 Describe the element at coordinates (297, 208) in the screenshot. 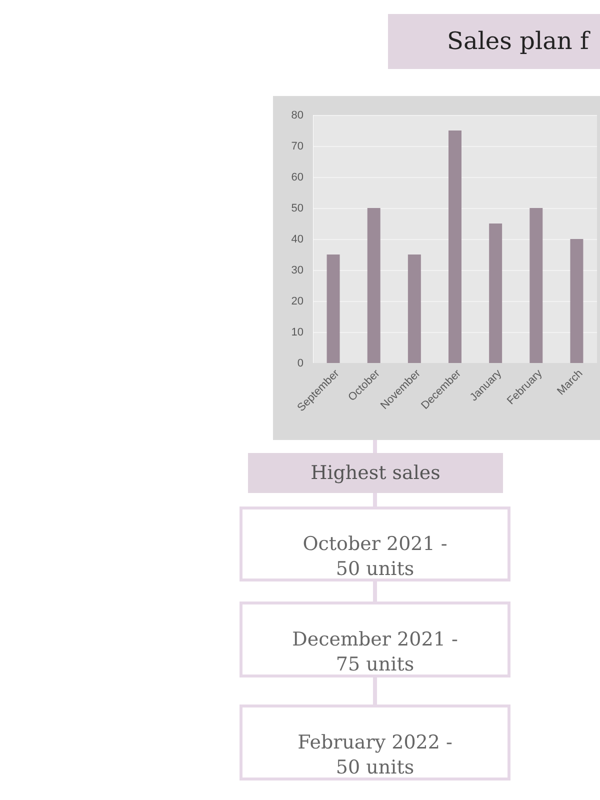

I see `y-tick-label: 50` at that location.